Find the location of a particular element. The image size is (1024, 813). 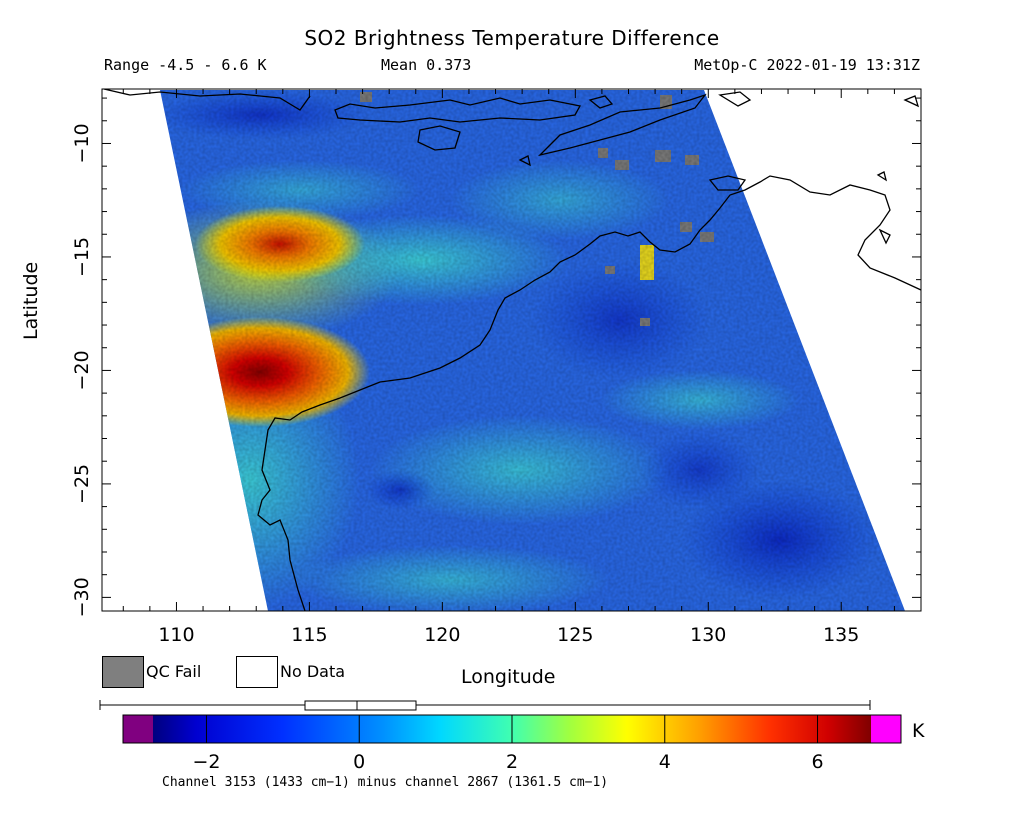

mean-label: Mean 0.373 is located at coordinates (426, 65).